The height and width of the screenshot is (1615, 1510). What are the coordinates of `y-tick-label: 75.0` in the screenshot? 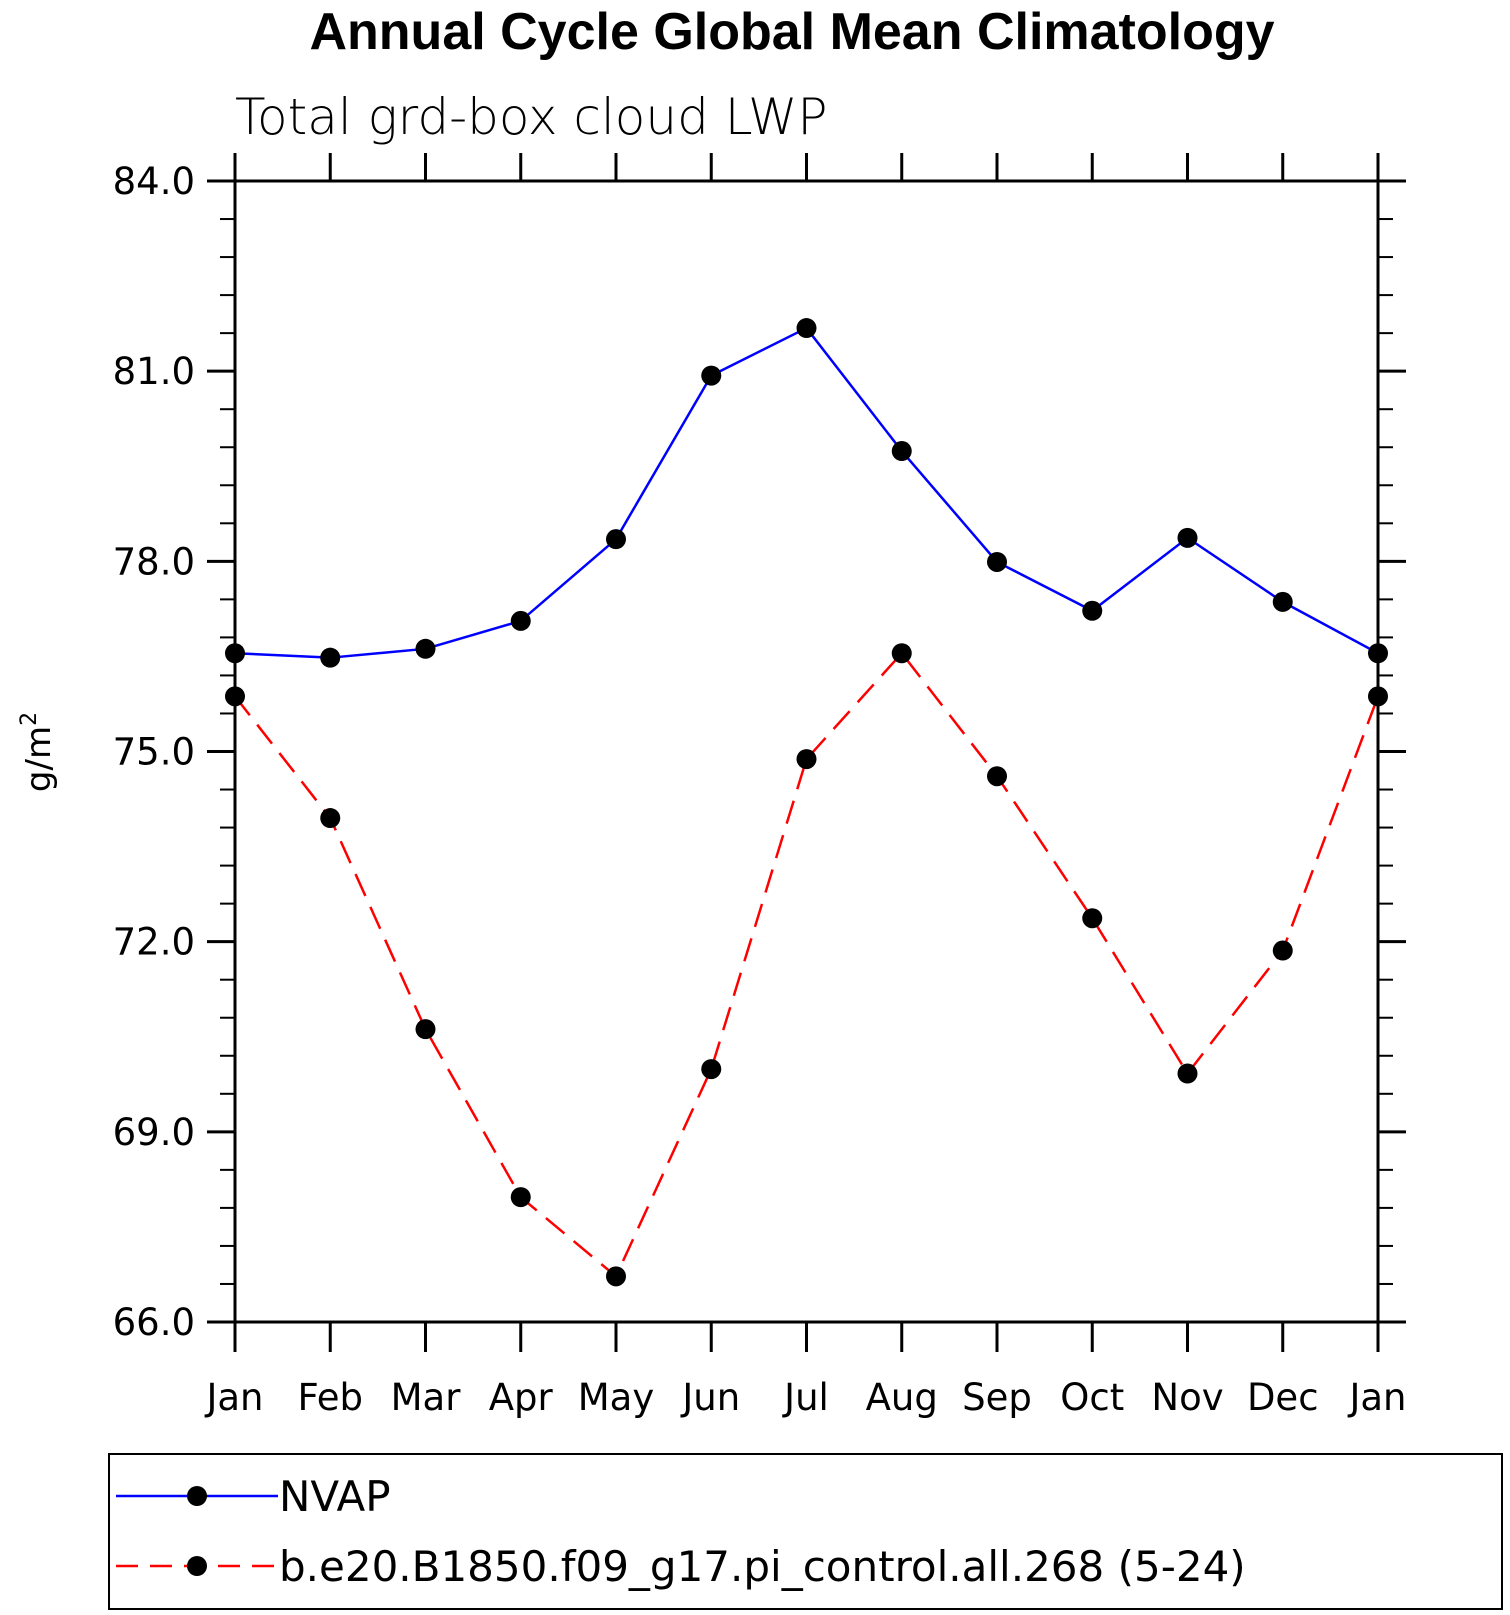 It's located at (154, 752).